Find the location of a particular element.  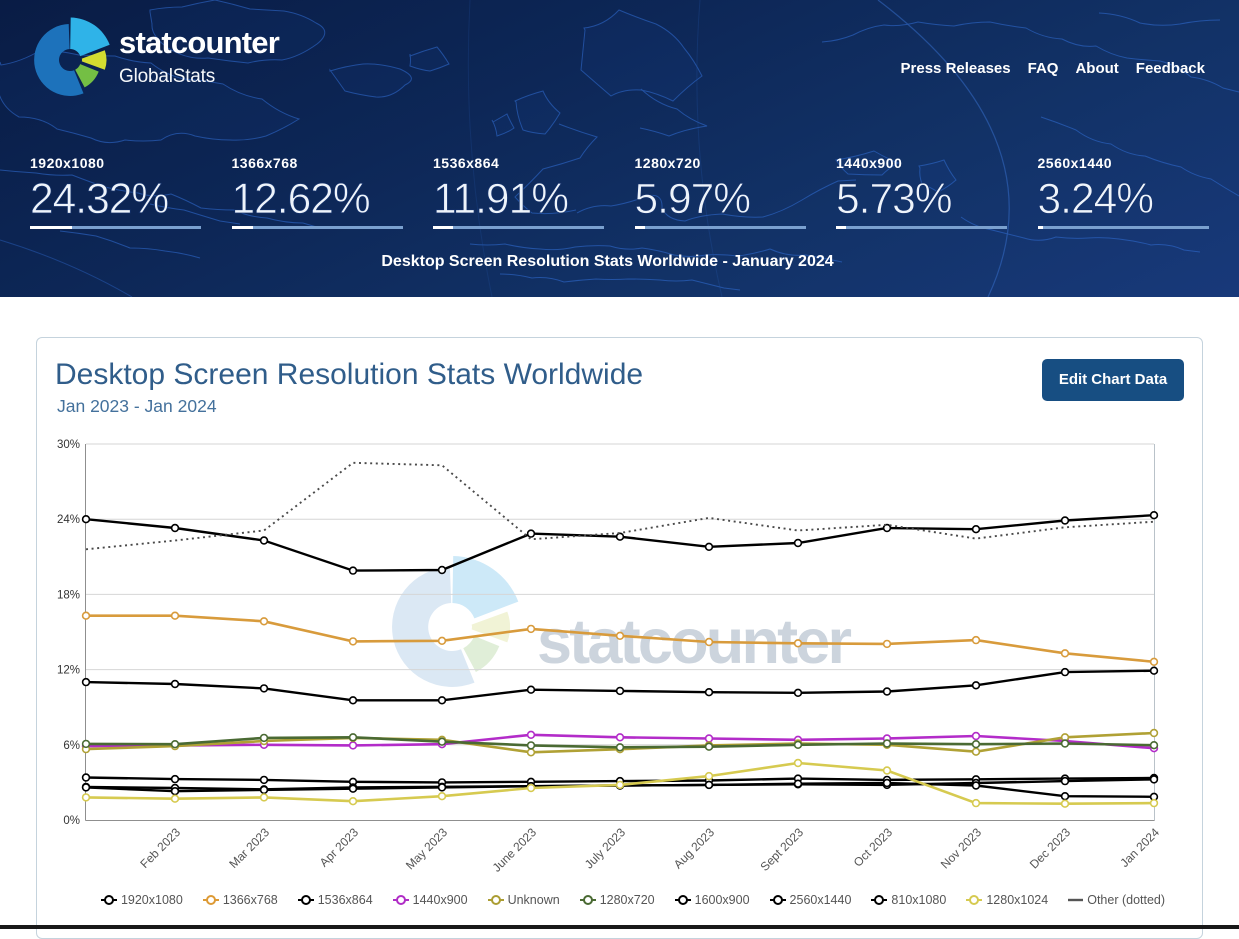

svg-text: Dec 2023 is located at coordinates (1050, 848).